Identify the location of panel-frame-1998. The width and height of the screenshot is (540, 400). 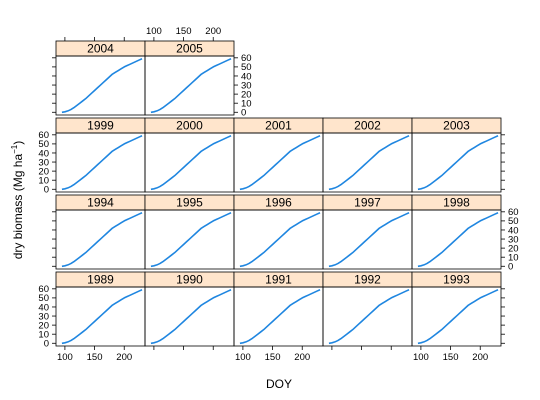
(456, 239).